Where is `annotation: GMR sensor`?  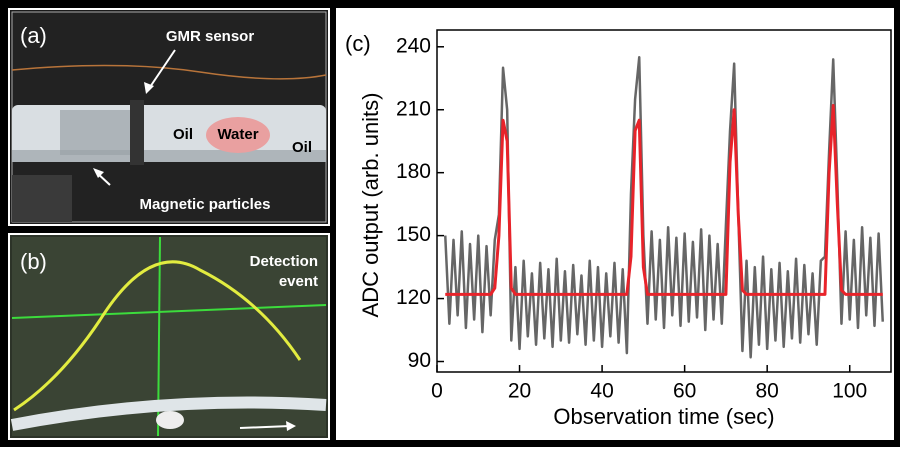
annotation: GMR sensor is located at coordinates (210, 36).